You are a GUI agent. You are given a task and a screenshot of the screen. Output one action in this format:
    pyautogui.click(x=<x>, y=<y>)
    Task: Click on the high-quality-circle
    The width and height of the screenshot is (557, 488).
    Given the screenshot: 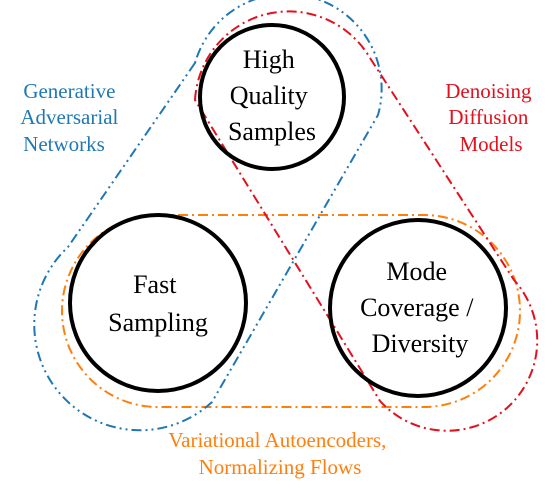 What is the action you would take?
    pyautogui.click(x=272, y=97)
    